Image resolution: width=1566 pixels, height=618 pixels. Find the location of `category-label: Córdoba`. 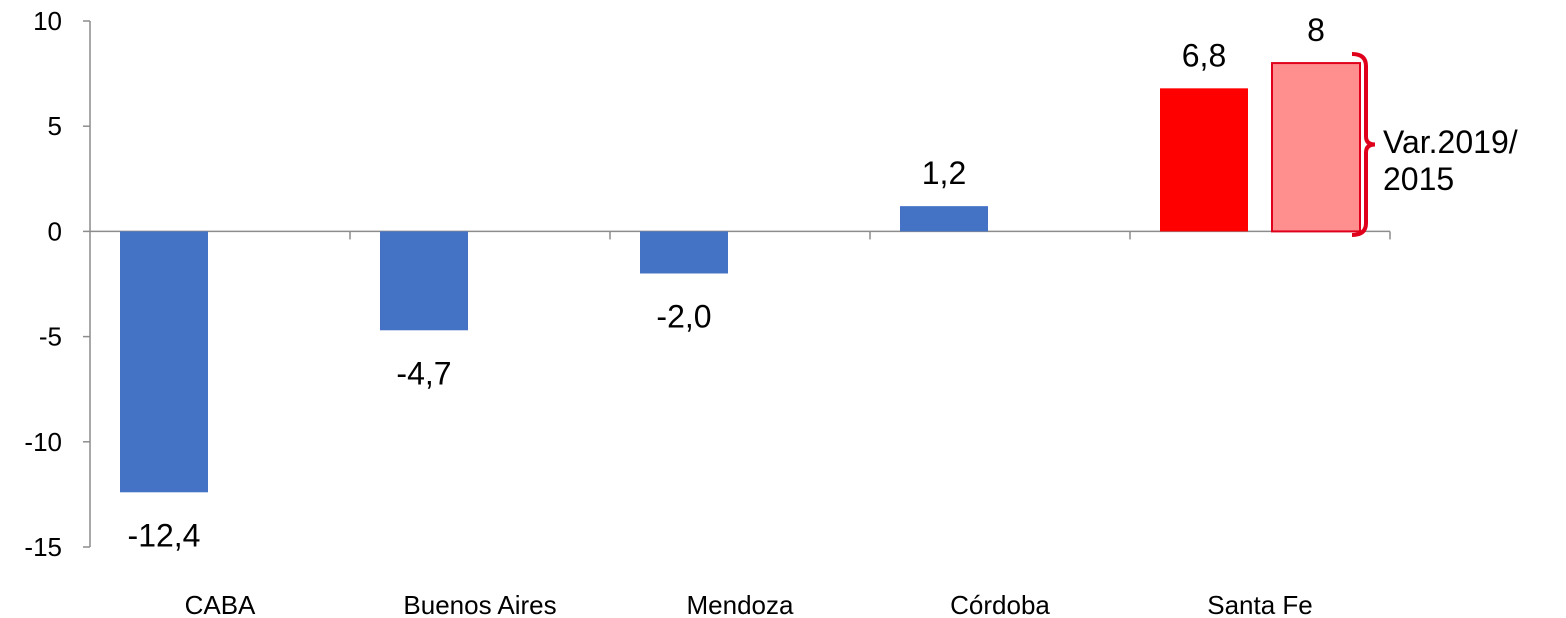

category-label: Córdoba is located at coordinates (1000, 604).